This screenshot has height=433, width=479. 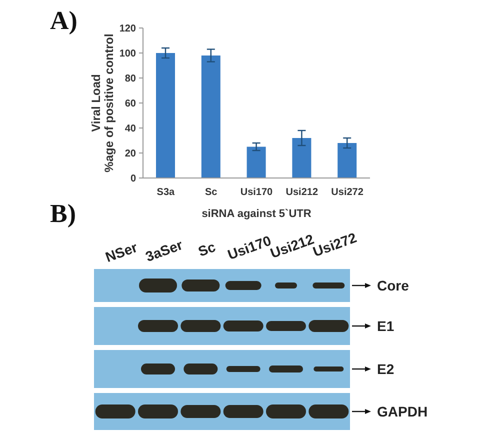 What do you see at coordinates (385, 369) in the screenshot?
I see `text: E2` at bounding box center [385, 369].